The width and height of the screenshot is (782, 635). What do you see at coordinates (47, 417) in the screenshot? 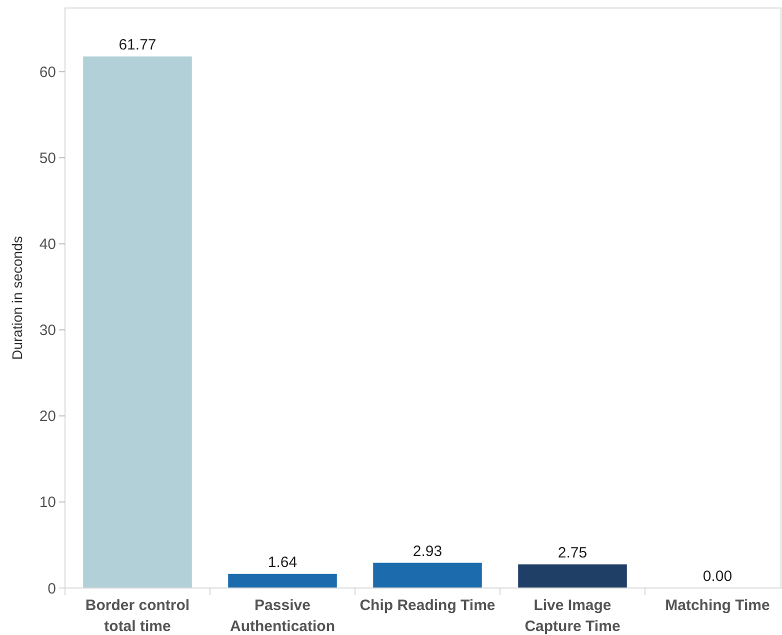
I see `y-tick-label: 20` at bounding box center [47, 417].